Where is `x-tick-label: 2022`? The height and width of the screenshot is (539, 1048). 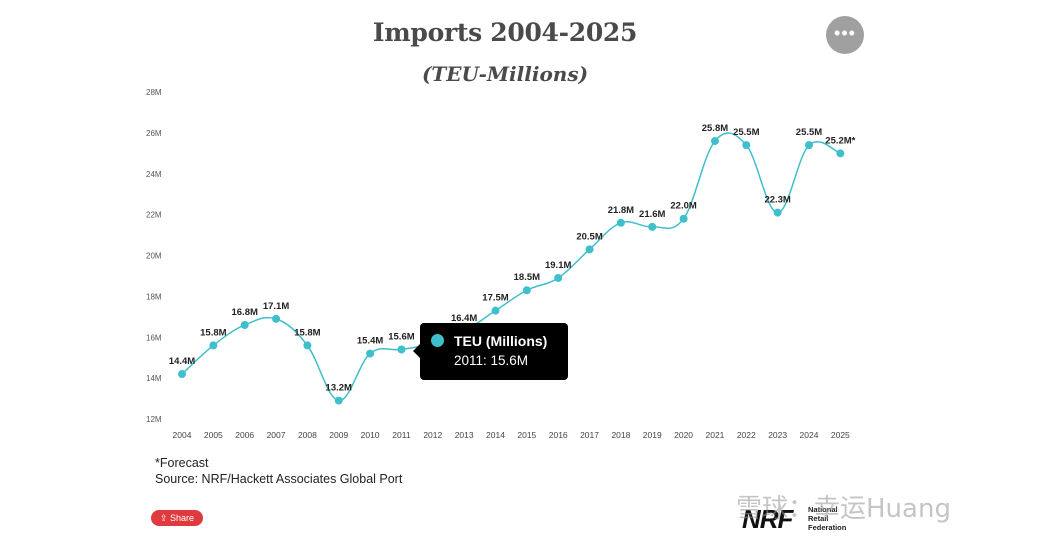
x-tick-label: 2022 is located at coordinates (746, 435).